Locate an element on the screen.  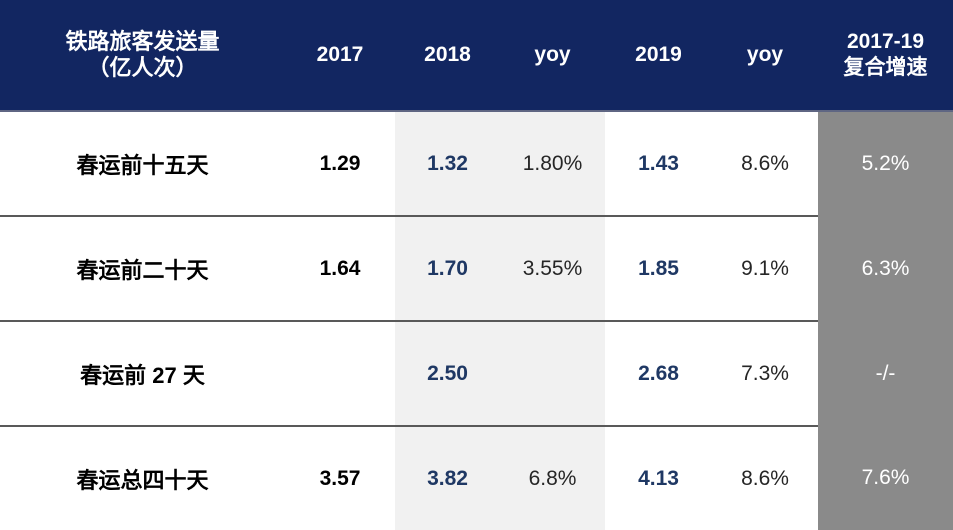
header-title-line2: （亿人次） is located at coordinates (142, 67).